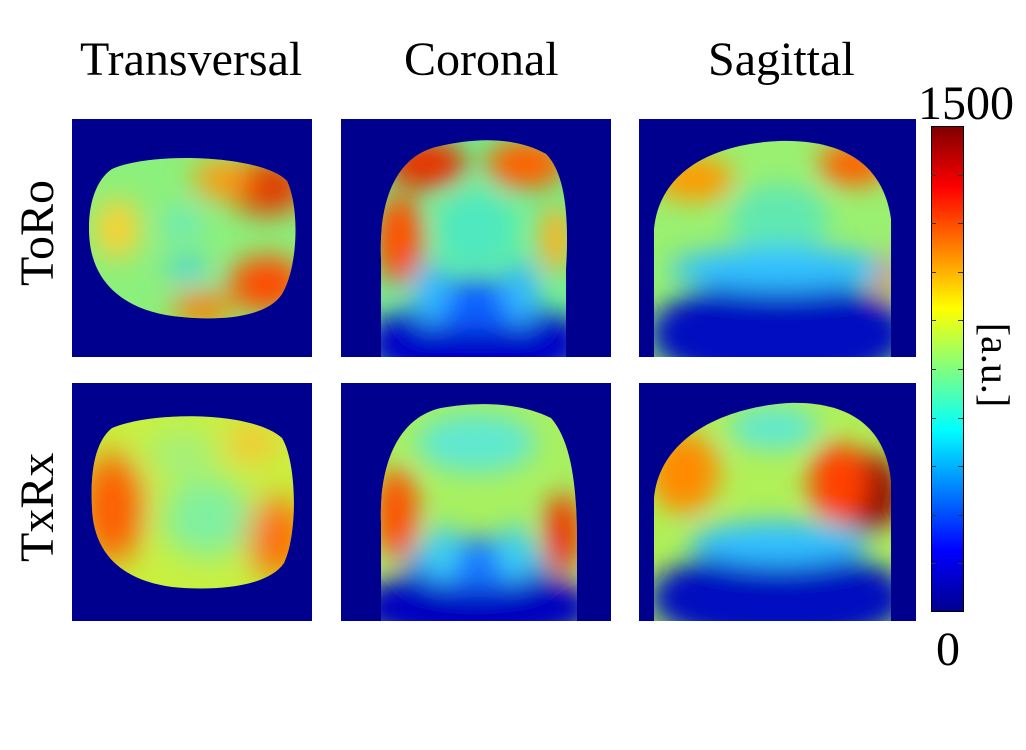 This screenshot has height=750, width=1026. I want to click on panel-toro-sagittal, so click(777, 238).